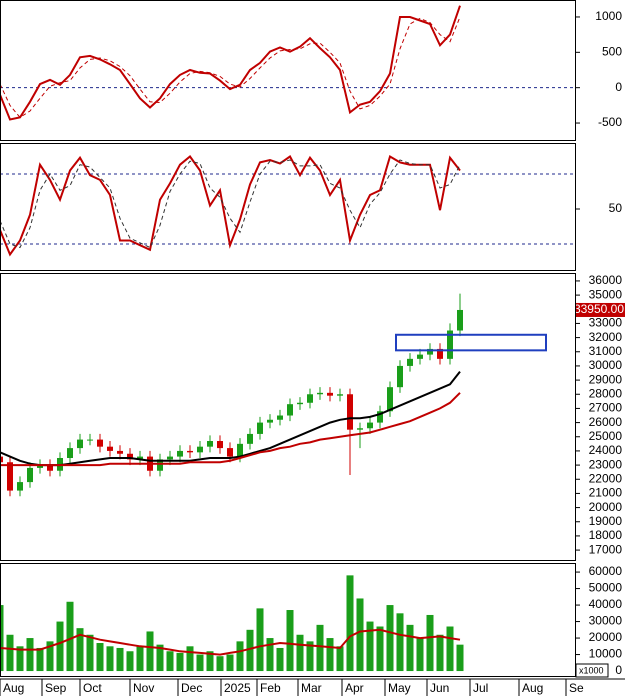 This screenshot has height=696, width=625. What do you see at coordinates (471, 342) in the screenshot?
I see `zone-box` at bounding box center [471, 342].